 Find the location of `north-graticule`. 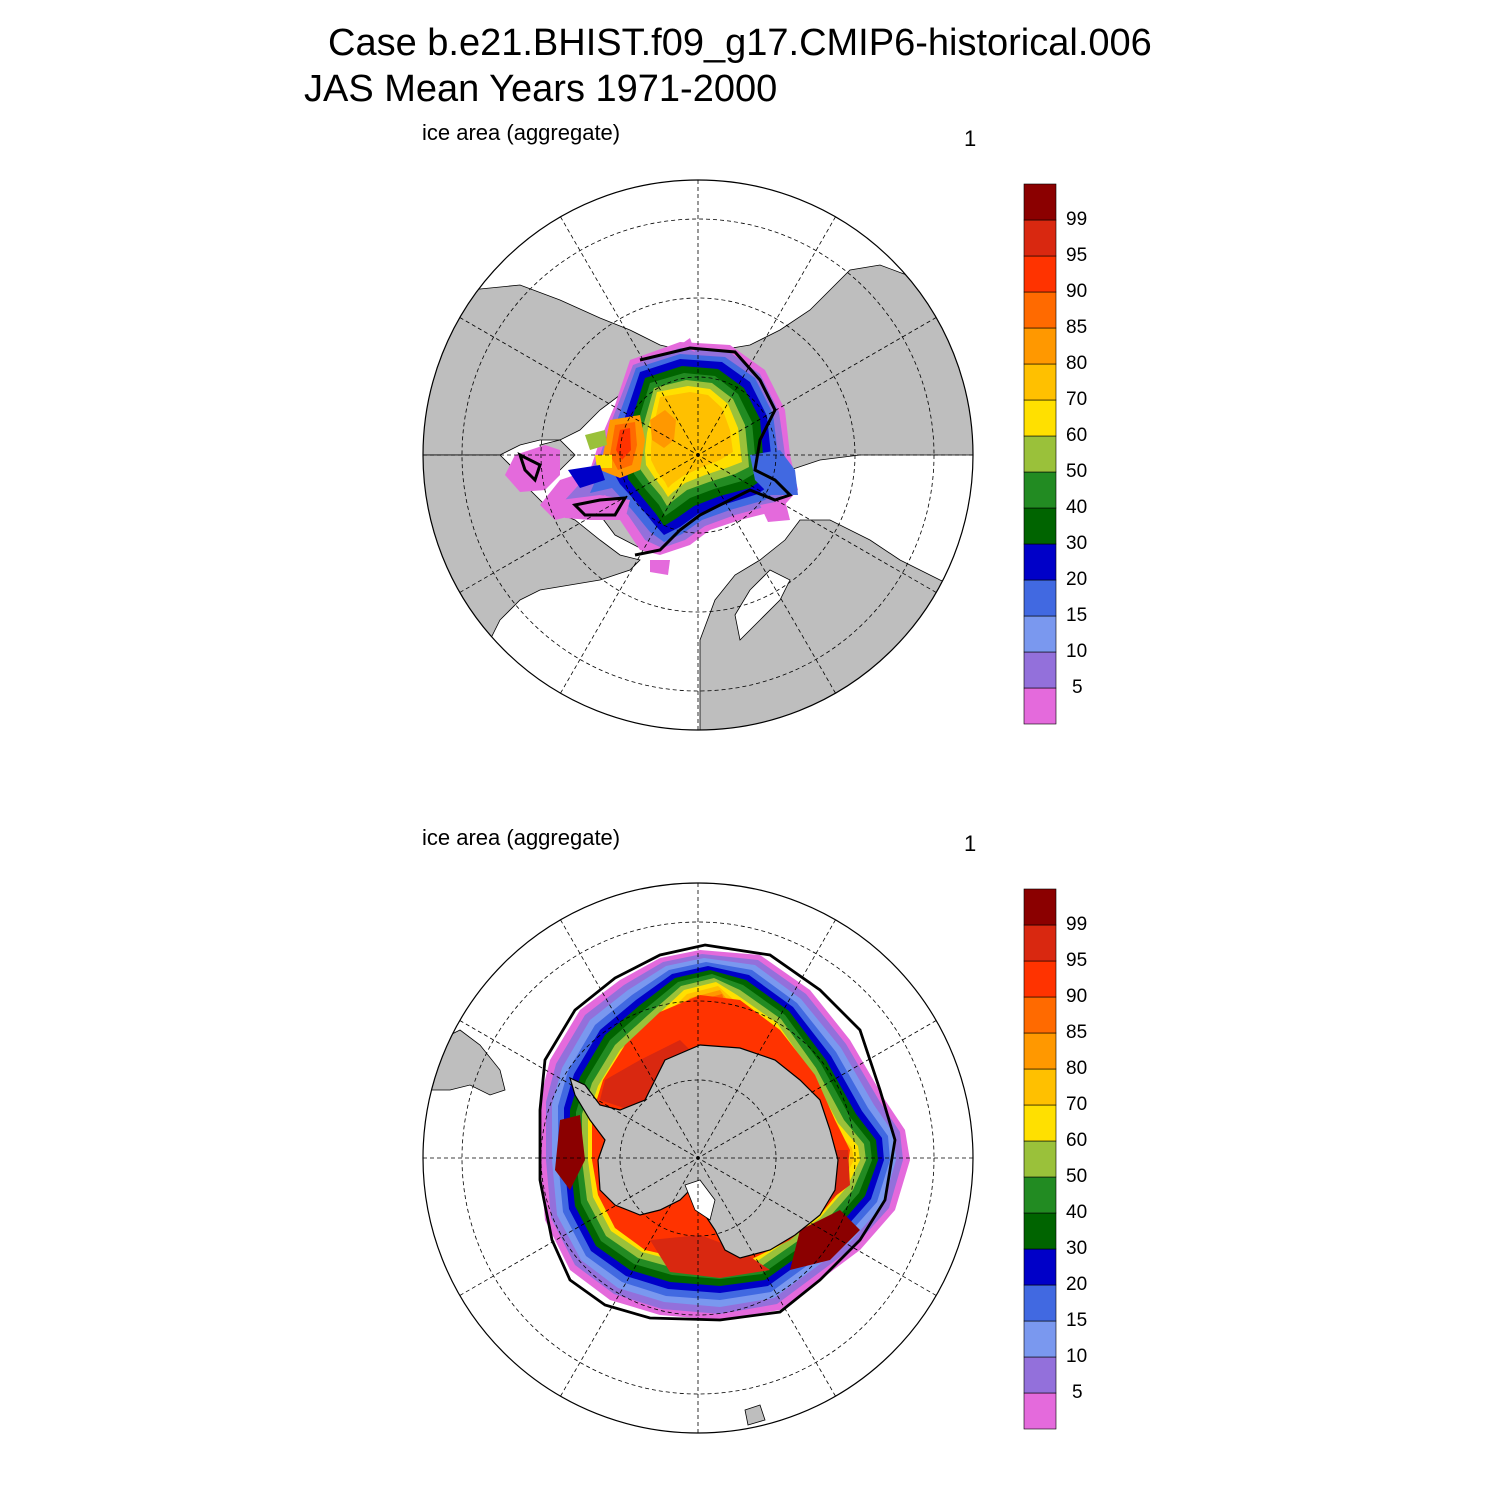

north-graticule is located at coordinates (698, 455).